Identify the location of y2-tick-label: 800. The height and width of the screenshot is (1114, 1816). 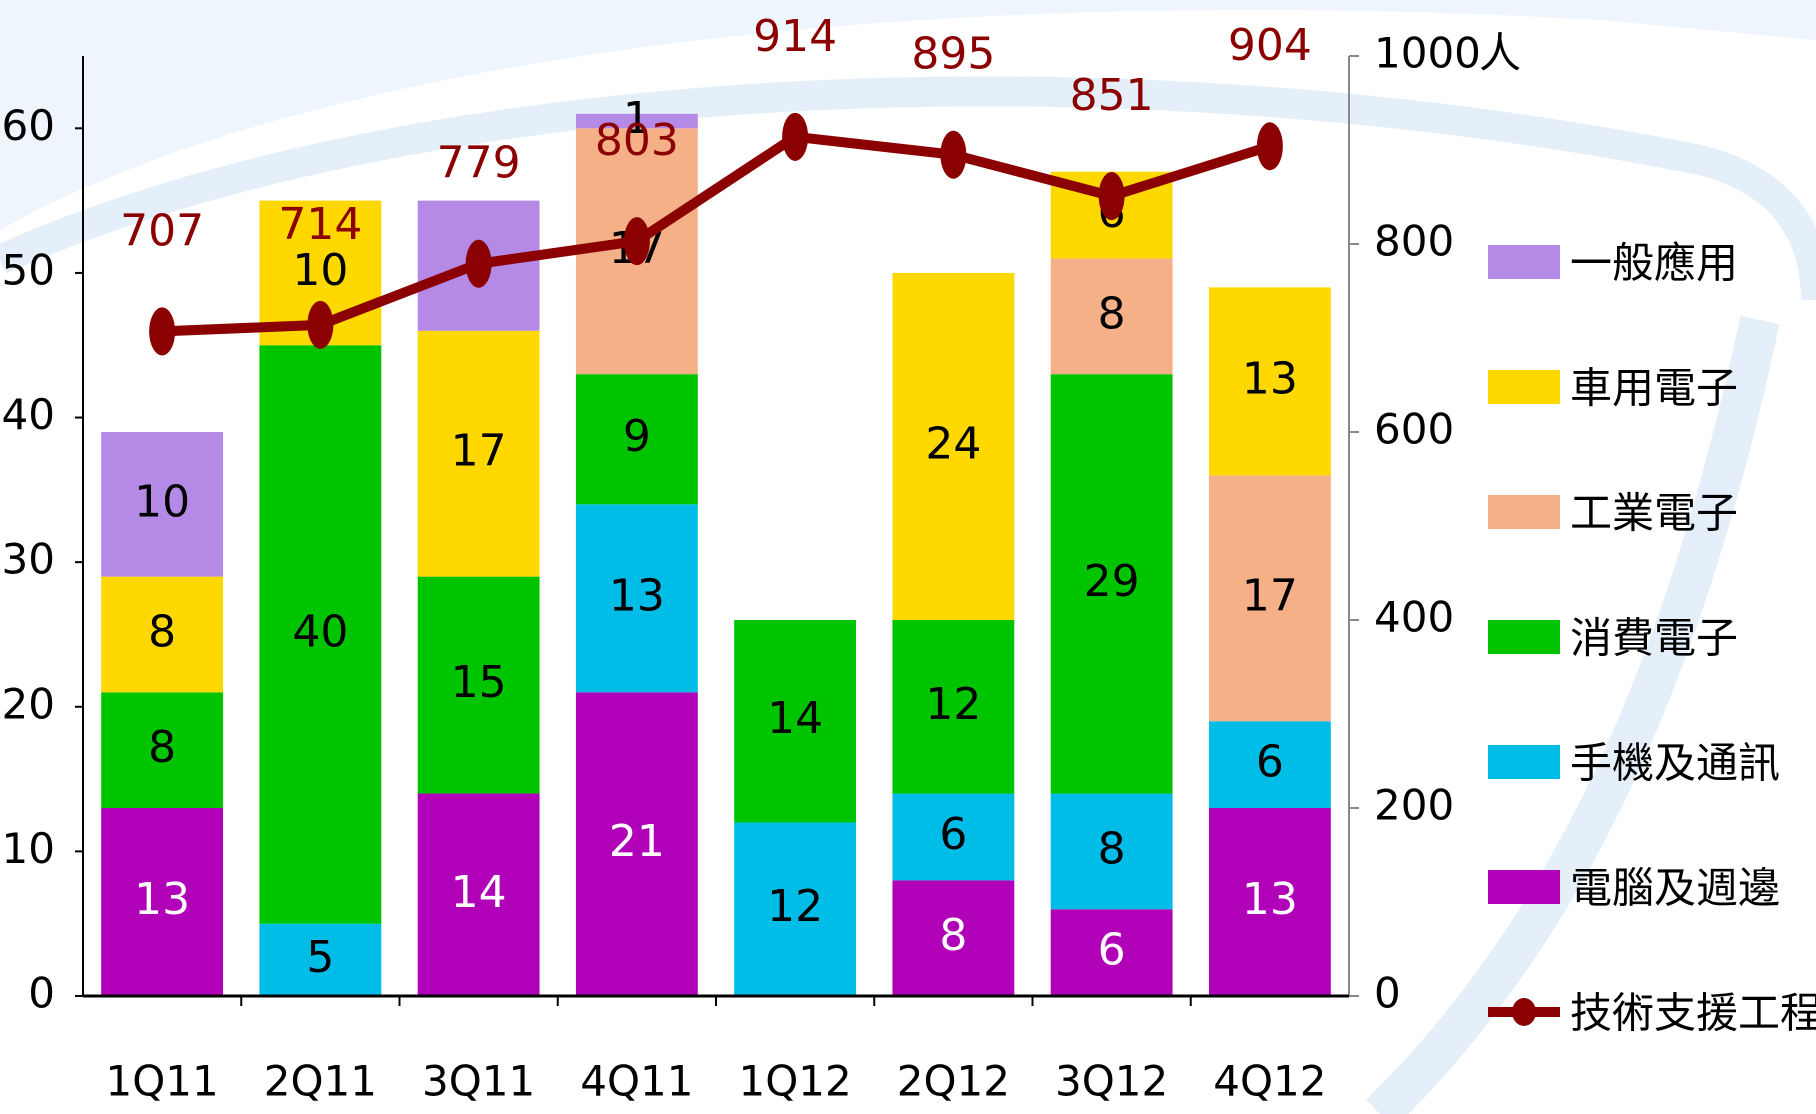
(1414, 241).